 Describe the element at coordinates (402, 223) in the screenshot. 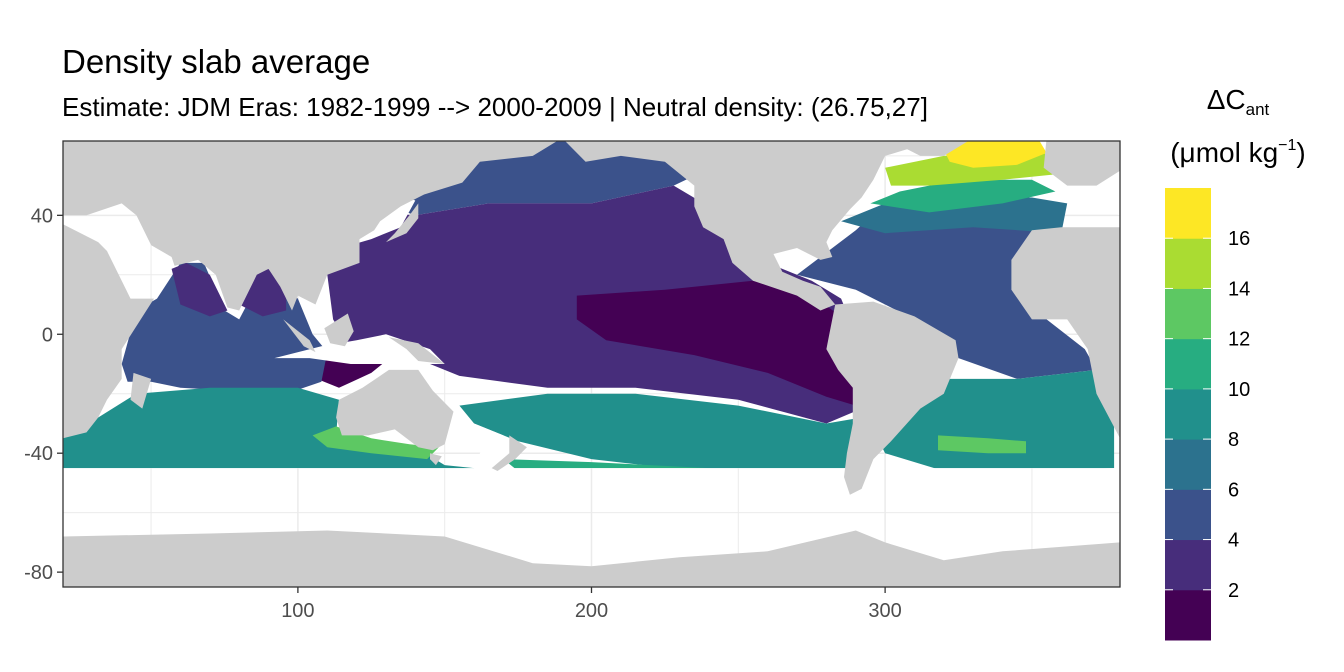

I see `land-japan` at that location.